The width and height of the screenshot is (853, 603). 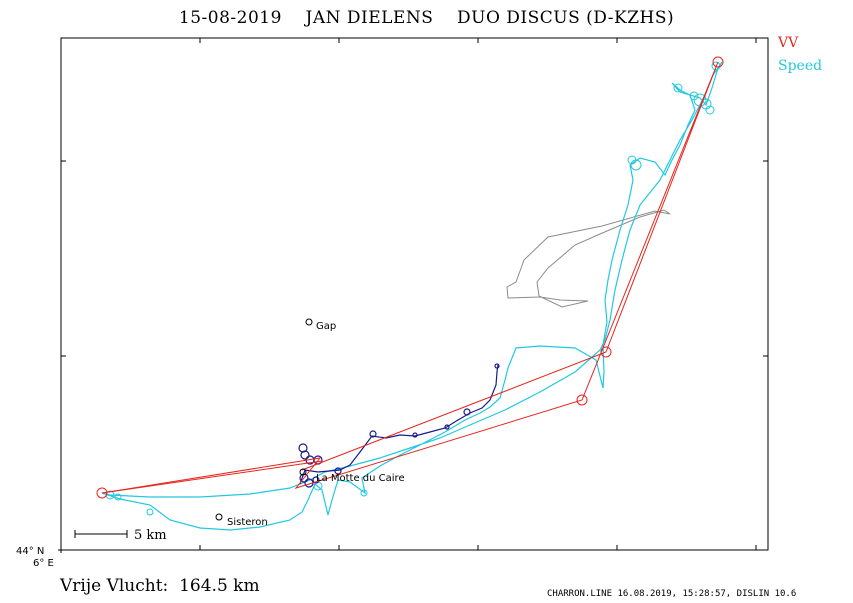 What do you see at coordinates (360, 478) in the screenshot?
I see `place-label-la-motte: La Motte du Caire` at bounding box center [360, 478].